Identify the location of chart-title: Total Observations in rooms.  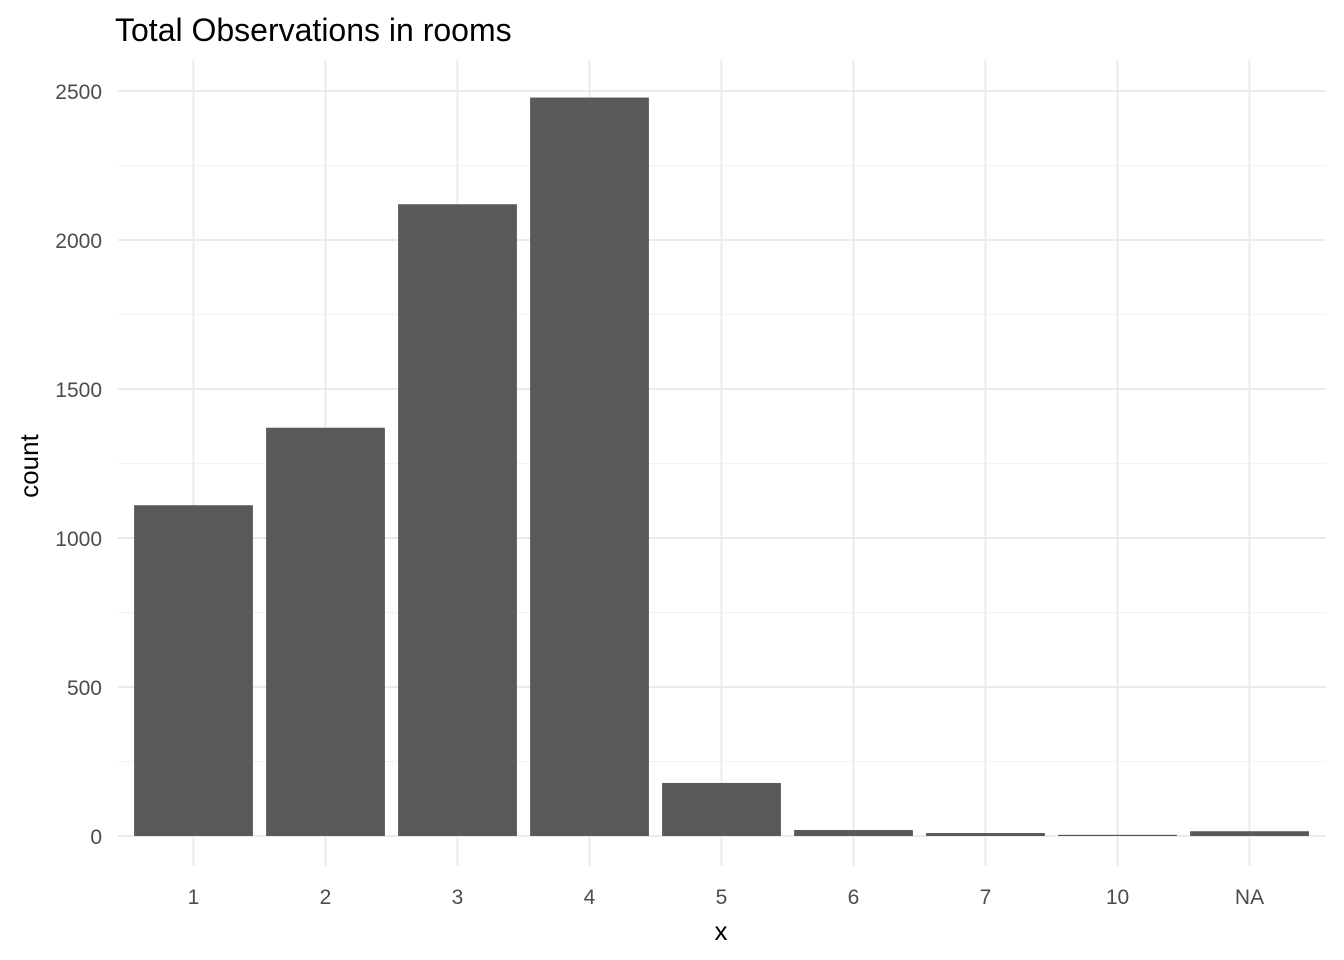
(313, 30).